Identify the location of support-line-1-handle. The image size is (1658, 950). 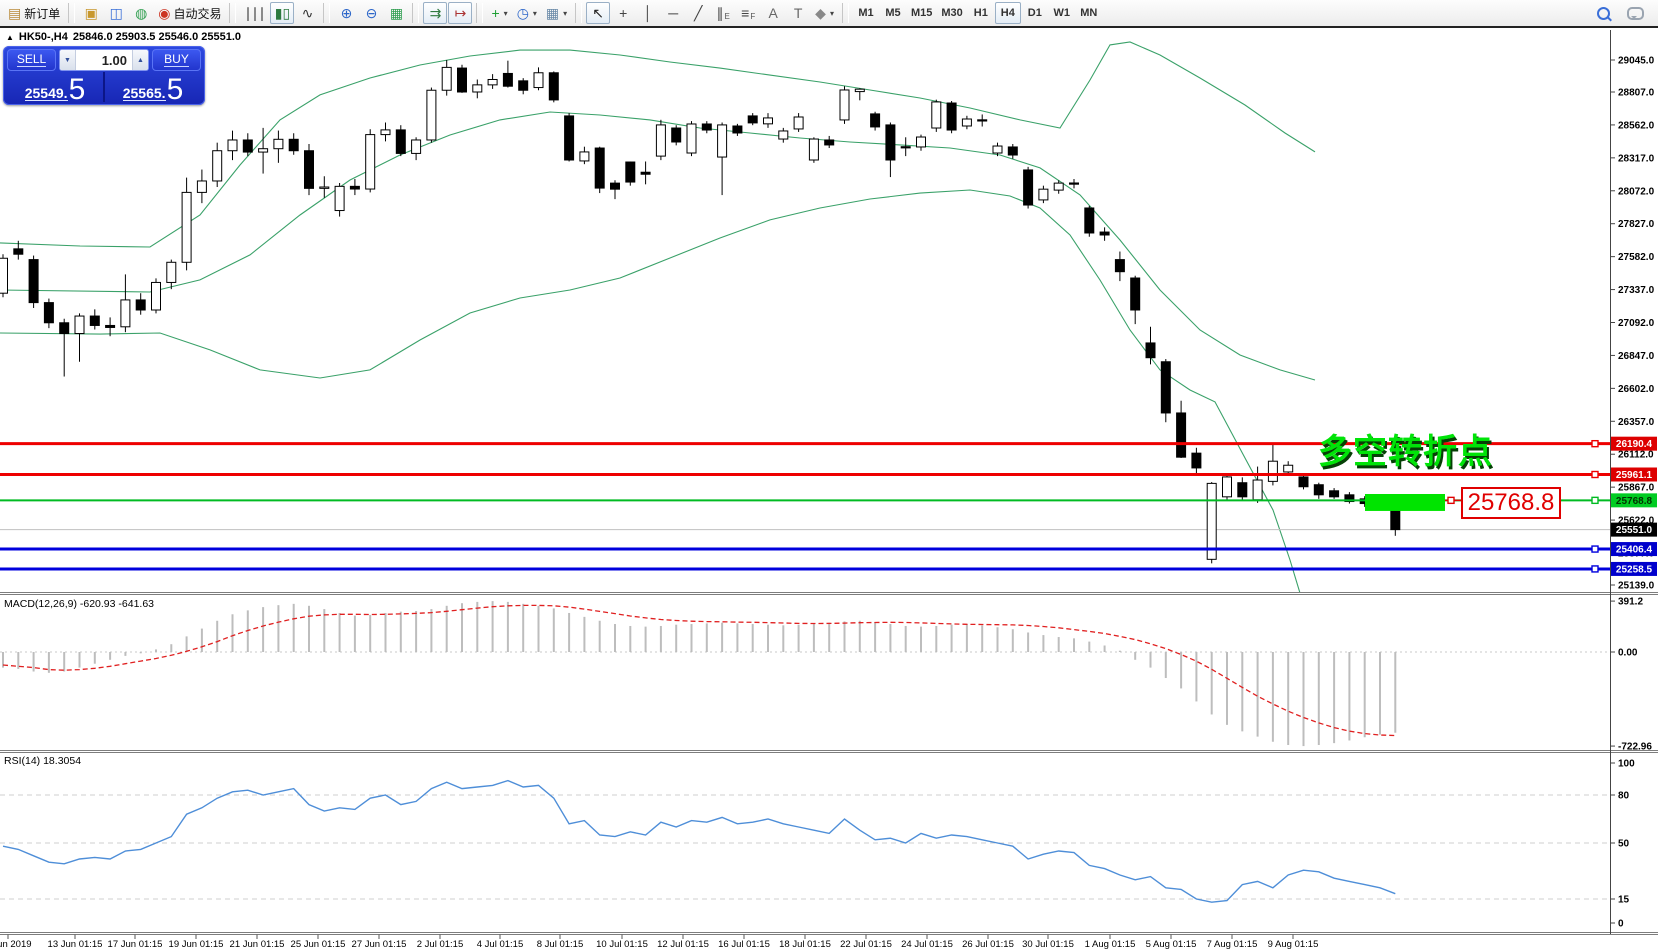
(1595, 549).